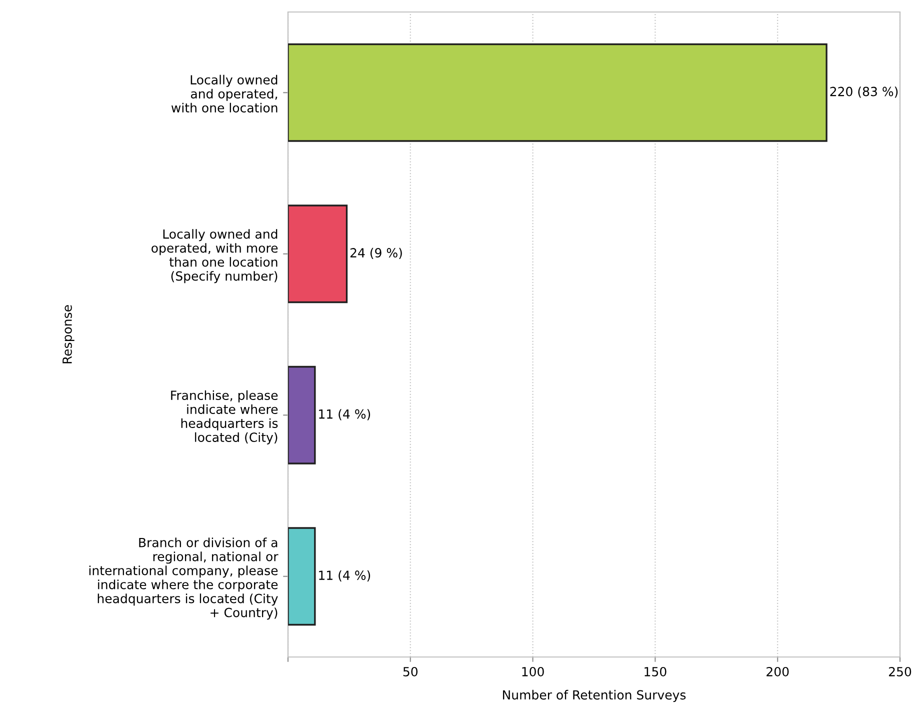 This screenshot has width=923, height=715. Describe the element at coordinates (655, 671) in the screenshot. I see `x-tick-label: 150` at that location.